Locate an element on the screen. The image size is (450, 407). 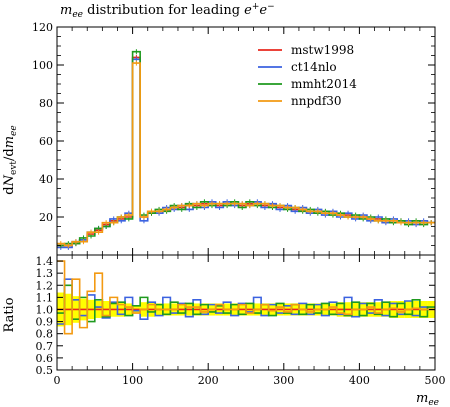
x-tick-label: 0 is located at coordinates (57, 380).